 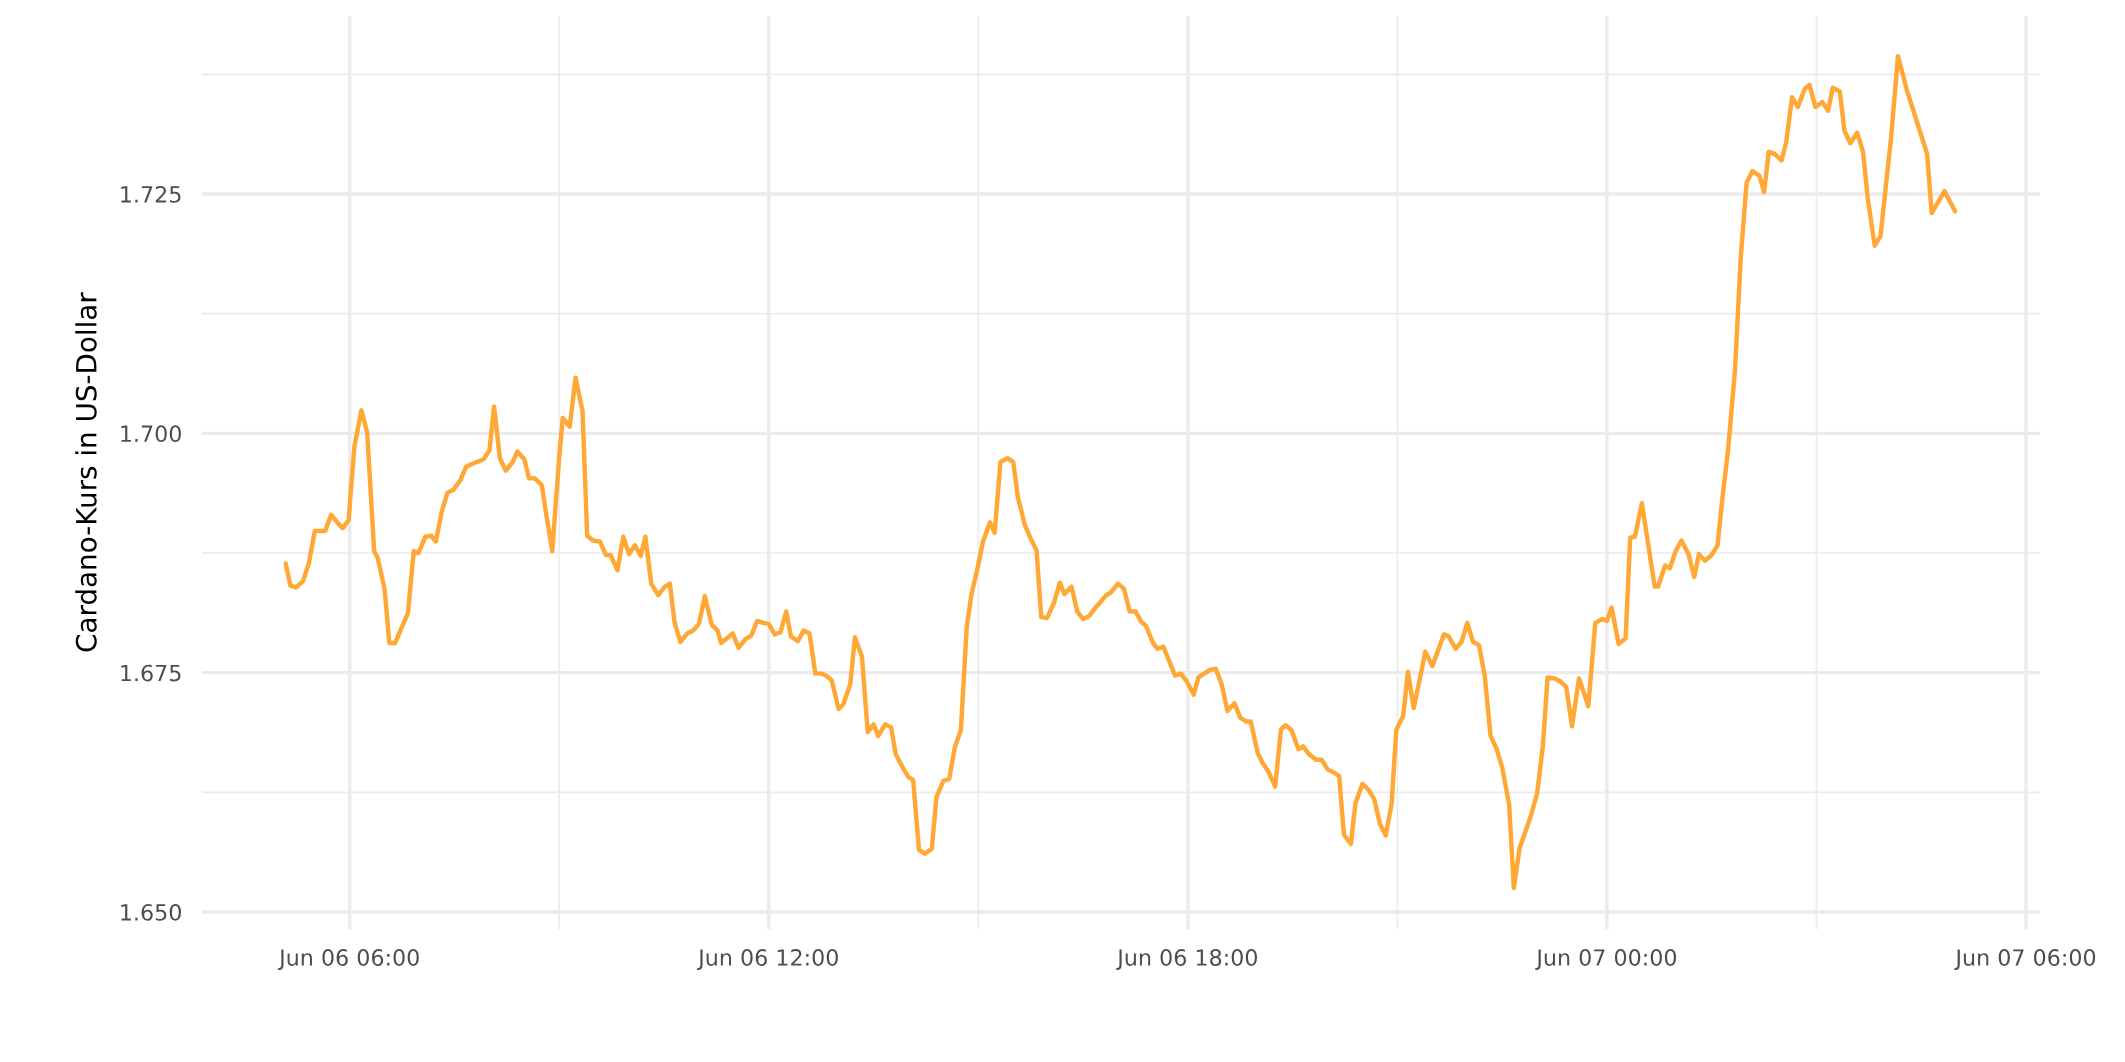 What do you see at coordinates (151, 194) in the screenshot?
I see `y-tick-label: 1.725` at bounding box center [151, 194].